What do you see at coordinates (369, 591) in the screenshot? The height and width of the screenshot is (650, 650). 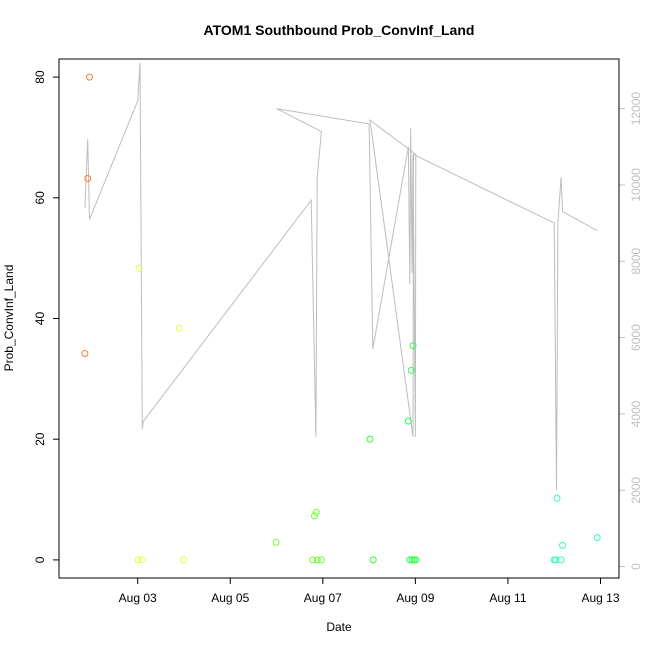 I see `x-axis: Aug 03 Aug 05 Aug 07 Aug 09 Aug 11 Aug 13` at bounding box center [369, 591].